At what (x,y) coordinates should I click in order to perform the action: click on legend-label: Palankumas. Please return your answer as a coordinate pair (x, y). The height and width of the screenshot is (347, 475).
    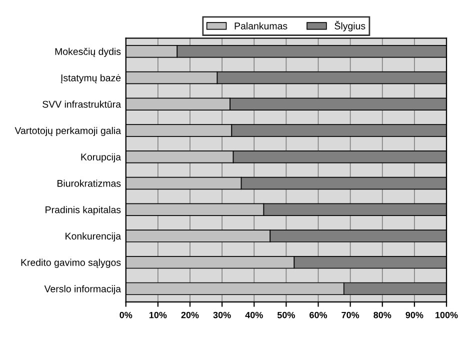
    Looking at the image, I should click on (261, 26).